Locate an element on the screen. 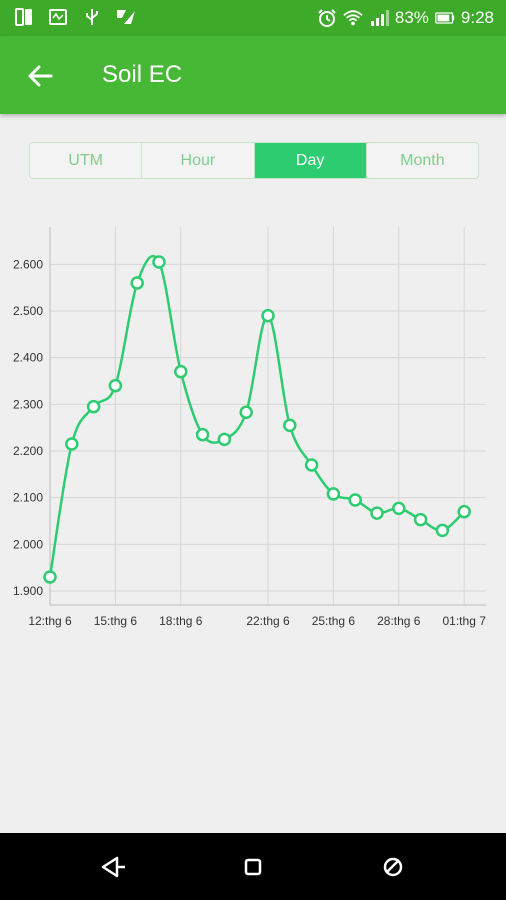 This screenshot has height=900, width=506. status-left-icons is located at coordinates (75, 17).